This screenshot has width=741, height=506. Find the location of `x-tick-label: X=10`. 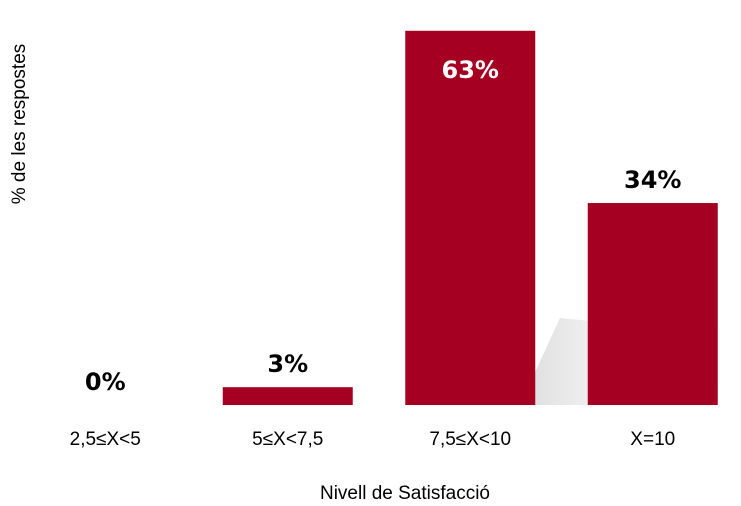

x-tick-label: X=10 is located at coordinates (652, 439).